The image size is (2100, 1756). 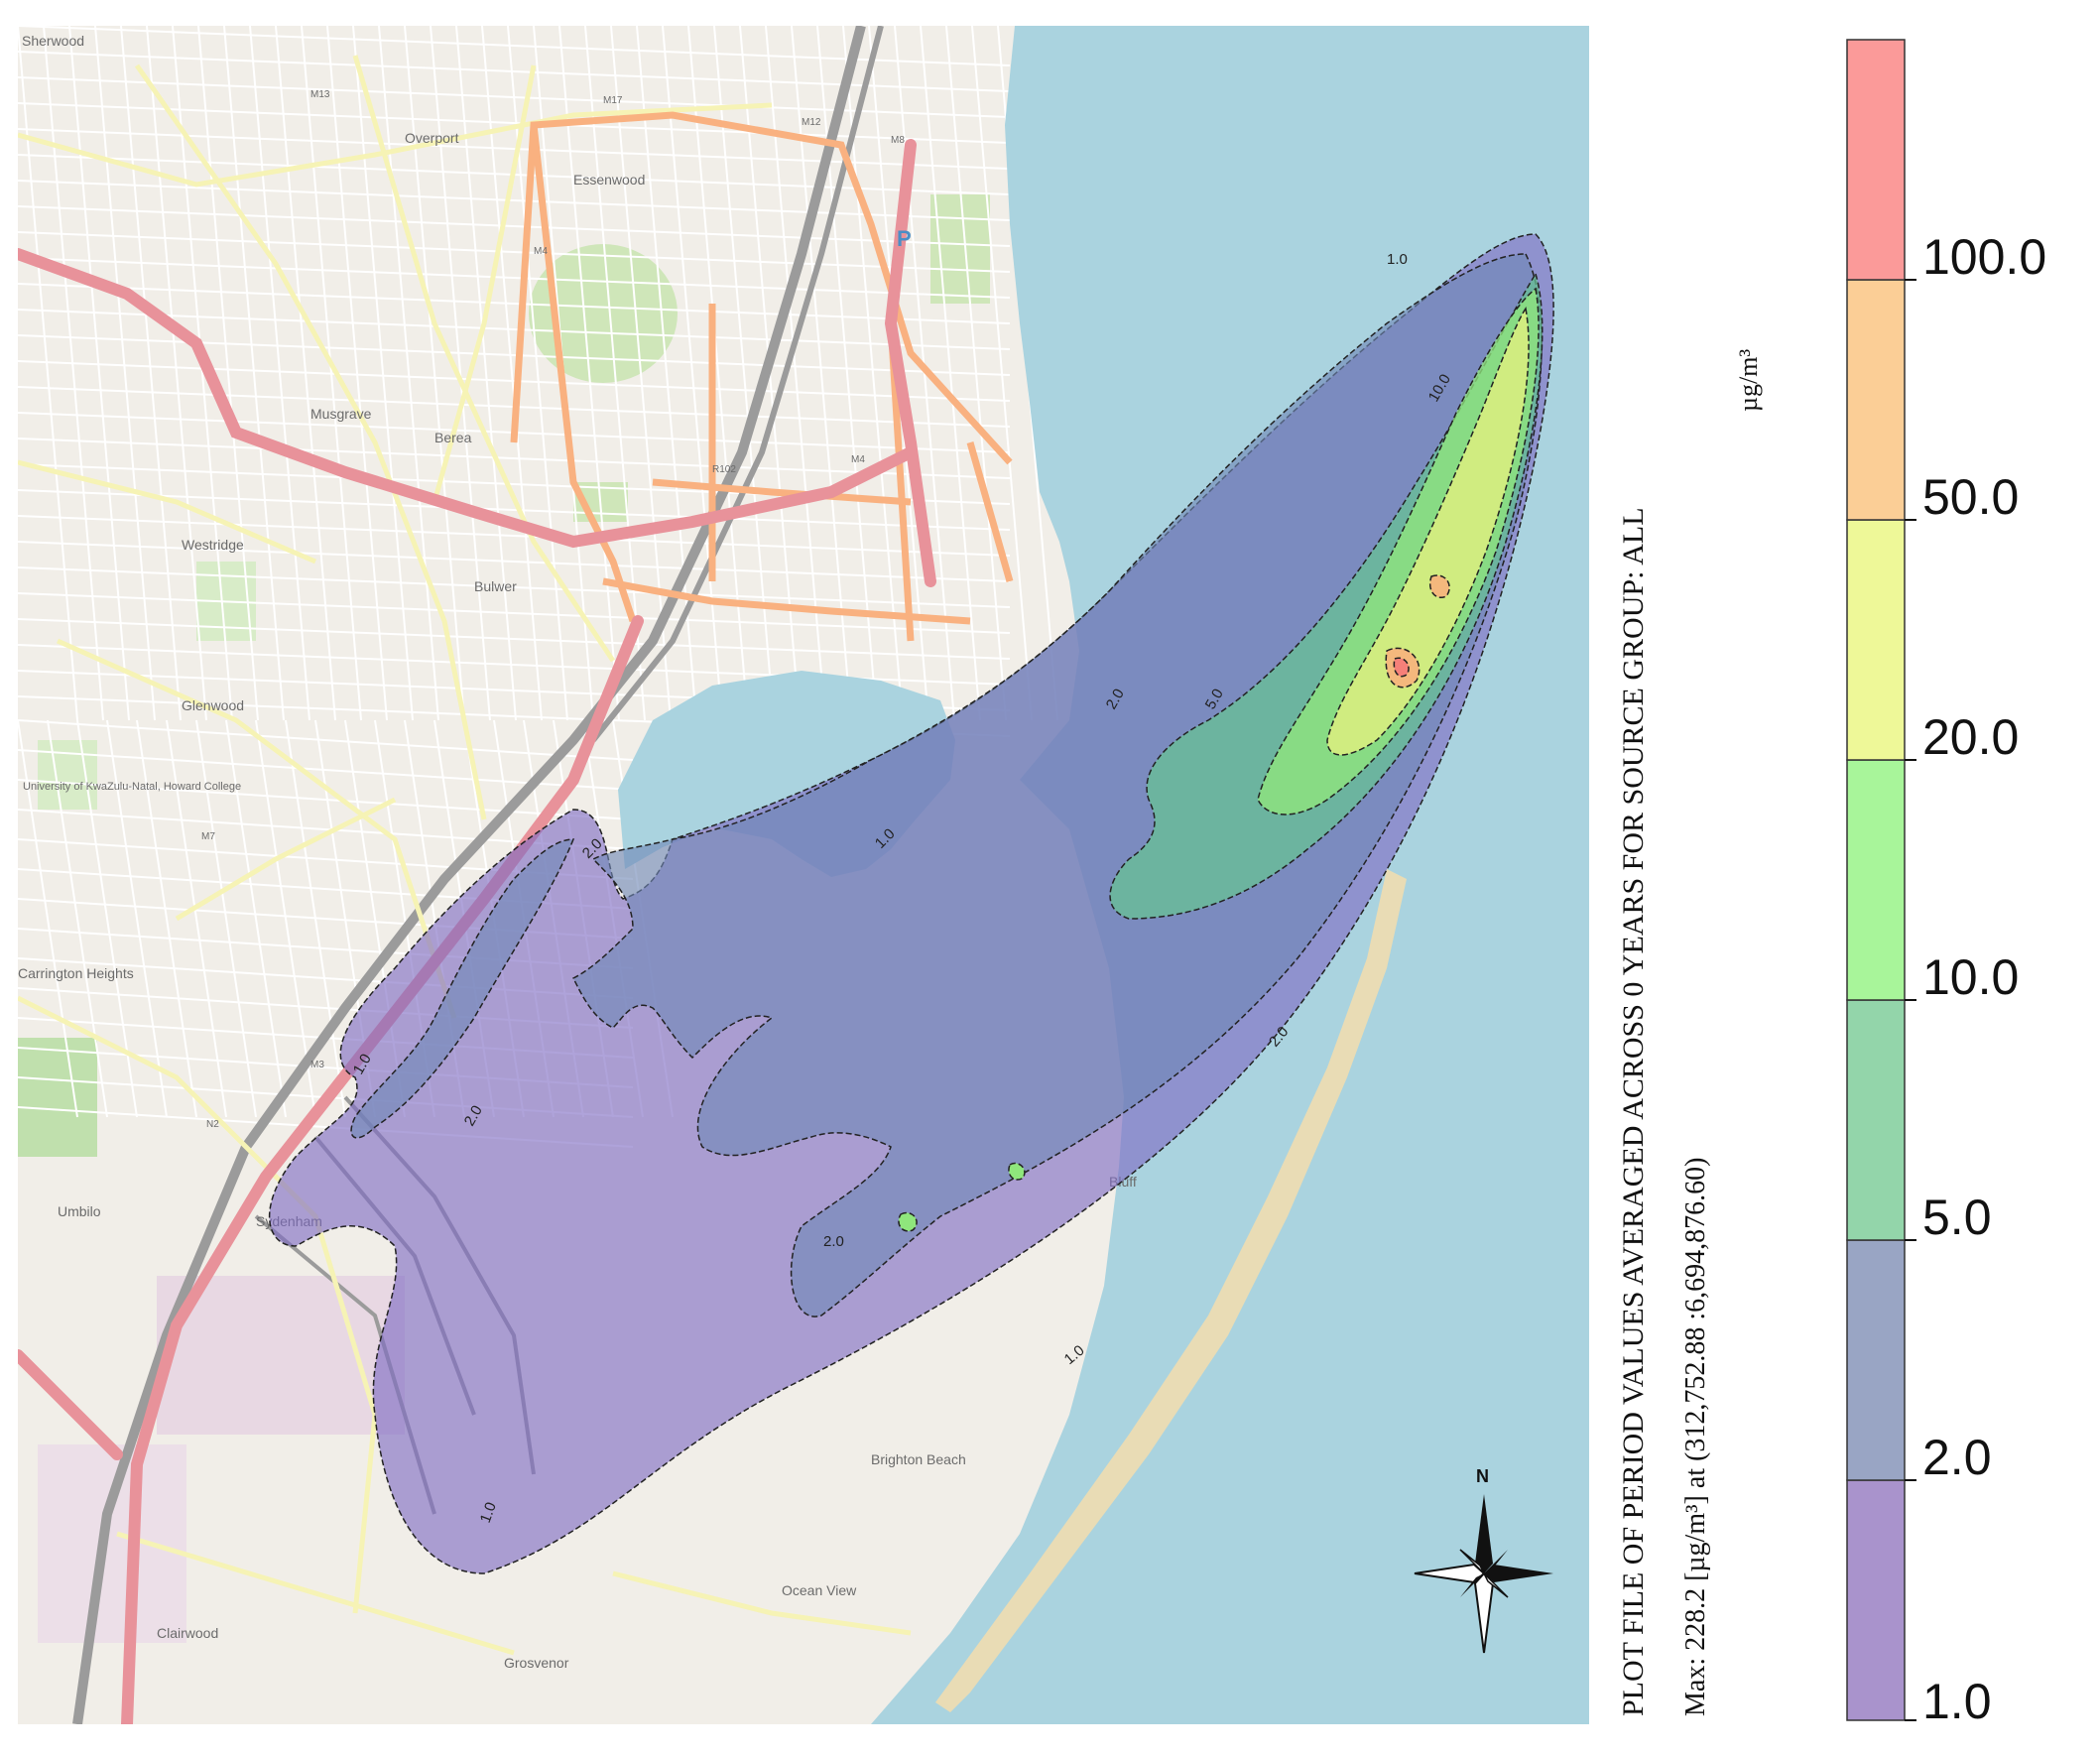 I want to click on place-label: Bulwer, so click(x=495, y=586).